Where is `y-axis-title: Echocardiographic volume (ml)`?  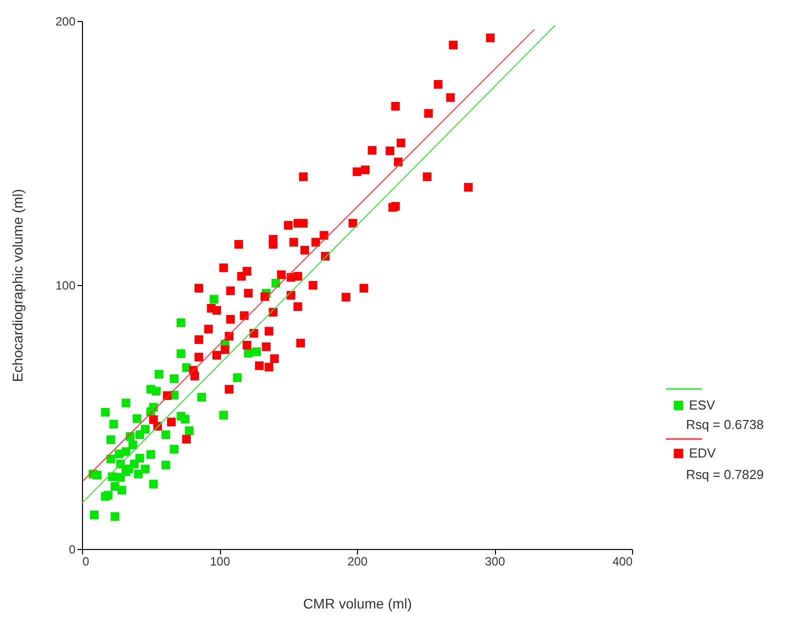
y-axis-title: Echocardiographic volume (ml) is located at coordinates (17, 285).